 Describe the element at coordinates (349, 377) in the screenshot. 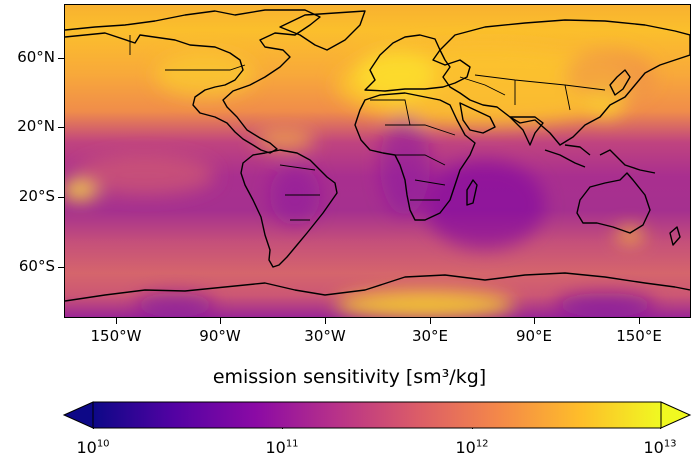

I see `colorbar-label: emission sensitivity [sm³/kg]` at that location.